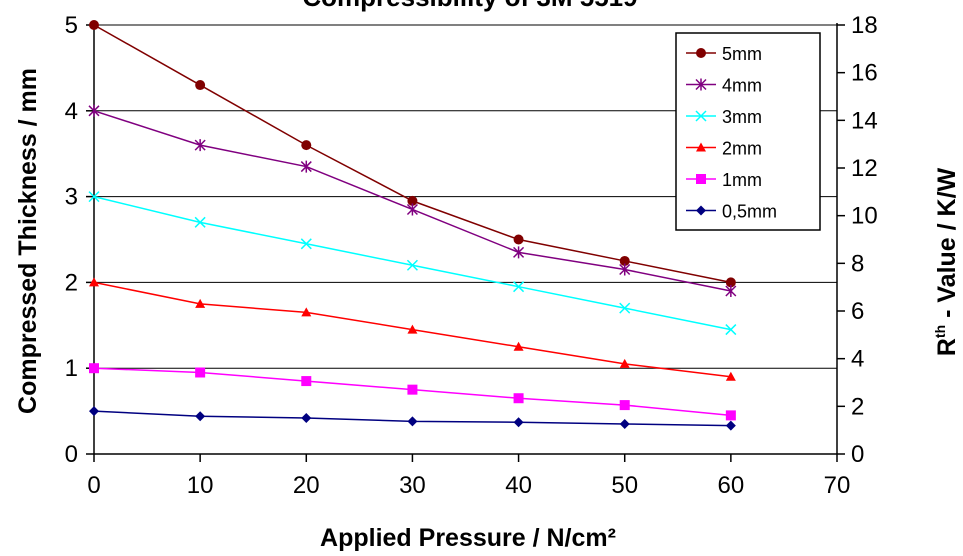 Image resolution: width=963 pixels, height=556 pixels. I want to click on y-tick-label: 3, so click(71, 197).